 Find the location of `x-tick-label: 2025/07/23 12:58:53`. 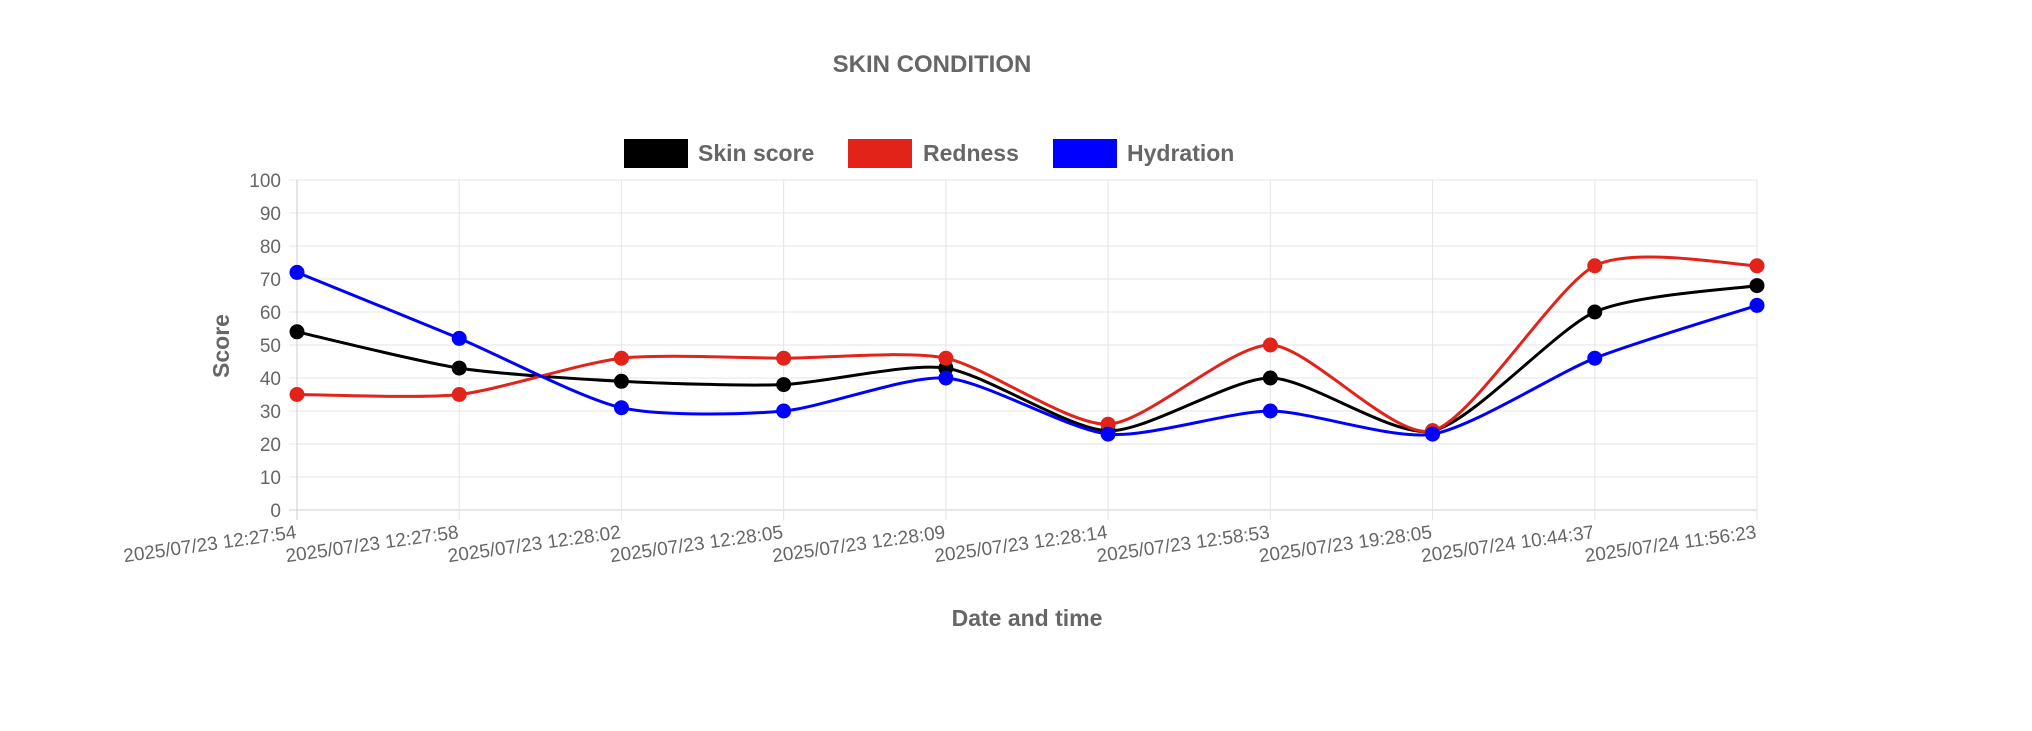

x-tick-label: 2025/07/23 12:58:53 is located at coordinates (1183, 544).